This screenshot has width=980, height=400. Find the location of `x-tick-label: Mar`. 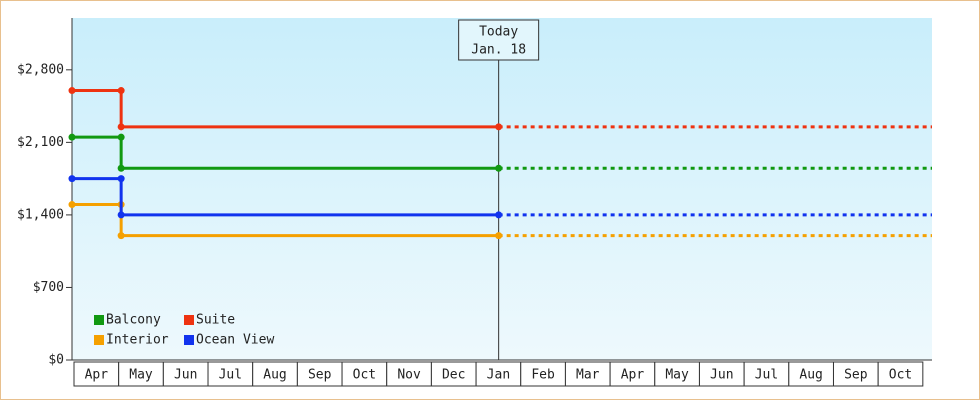

x-tick-label: Mar is located at coordinates (588, 375).